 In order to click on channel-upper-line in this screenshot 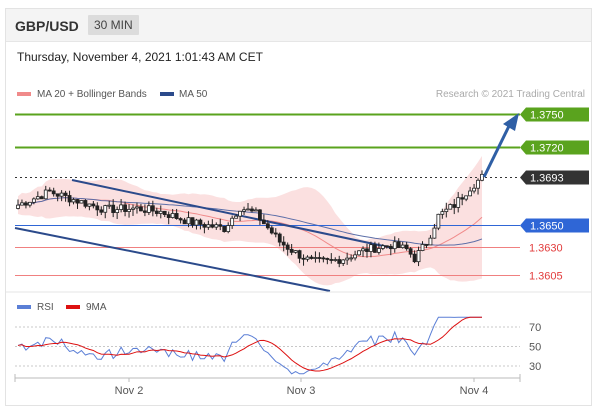, I will do `click(232, 214)`.